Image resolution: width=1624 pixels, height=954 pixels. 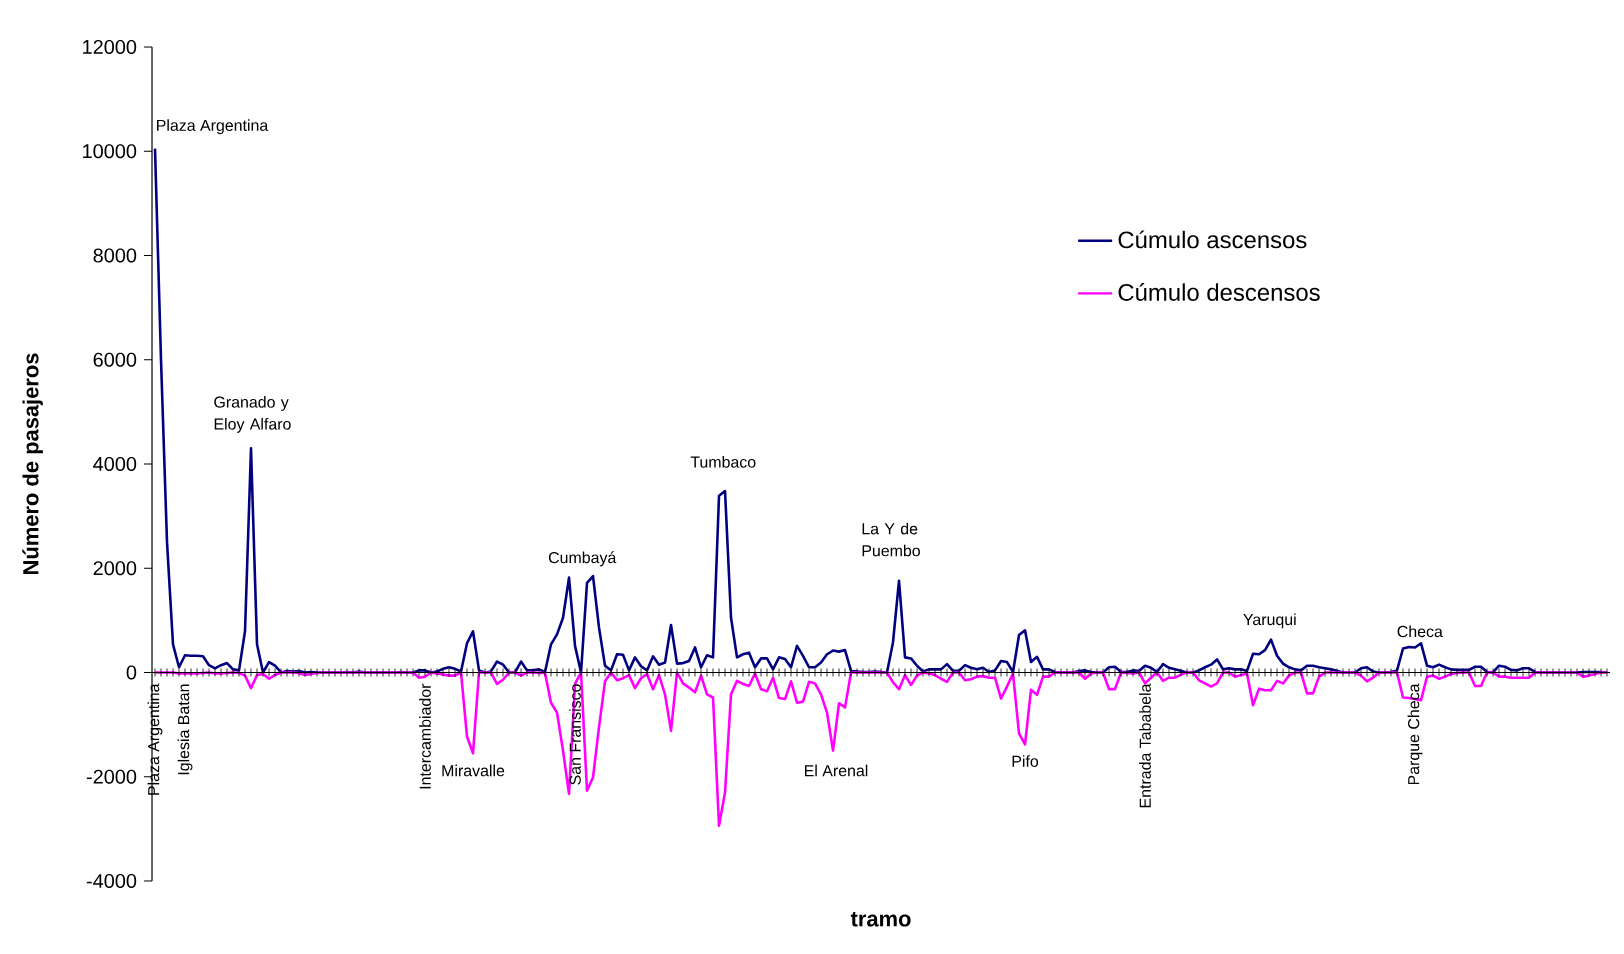 I want to click on y-tick-label: 10000, so click(x=110, y=151).